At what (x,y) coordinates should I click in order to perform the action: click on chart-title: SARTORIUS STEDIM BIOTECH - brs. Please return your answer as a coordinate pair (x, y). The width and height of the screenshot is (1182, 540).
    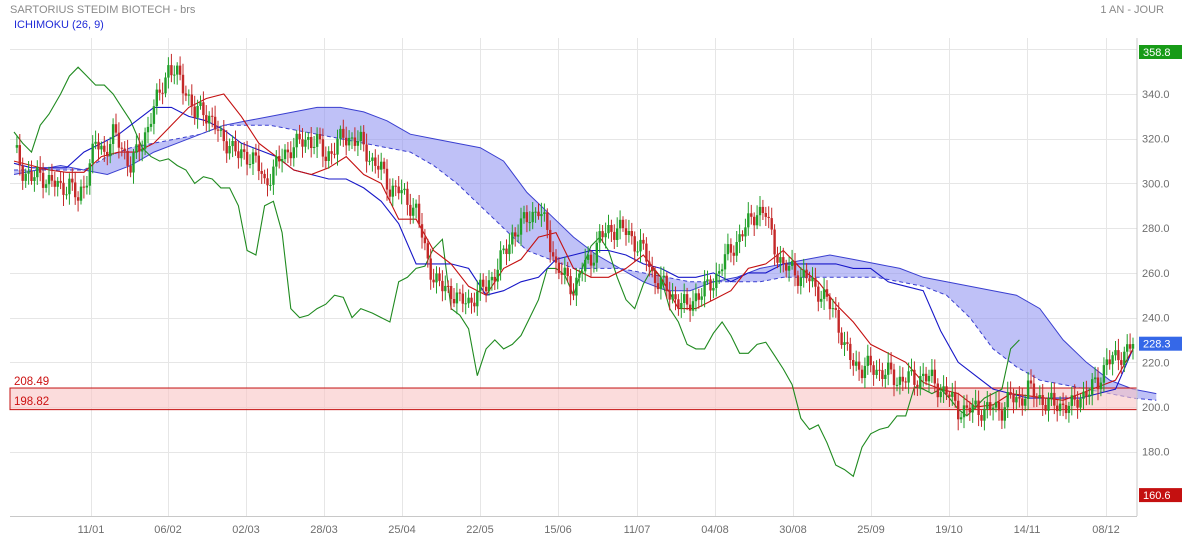
    Looking at the image, I should click on (103, 10).